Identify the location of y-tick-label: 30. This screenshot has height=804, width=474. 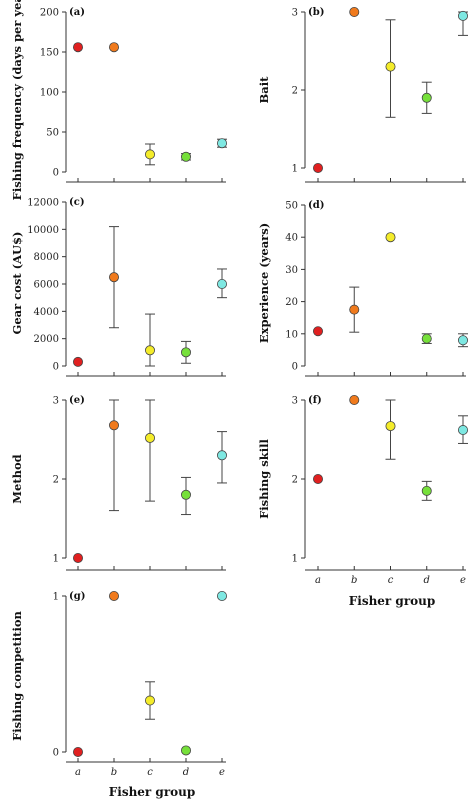
(291, 270).